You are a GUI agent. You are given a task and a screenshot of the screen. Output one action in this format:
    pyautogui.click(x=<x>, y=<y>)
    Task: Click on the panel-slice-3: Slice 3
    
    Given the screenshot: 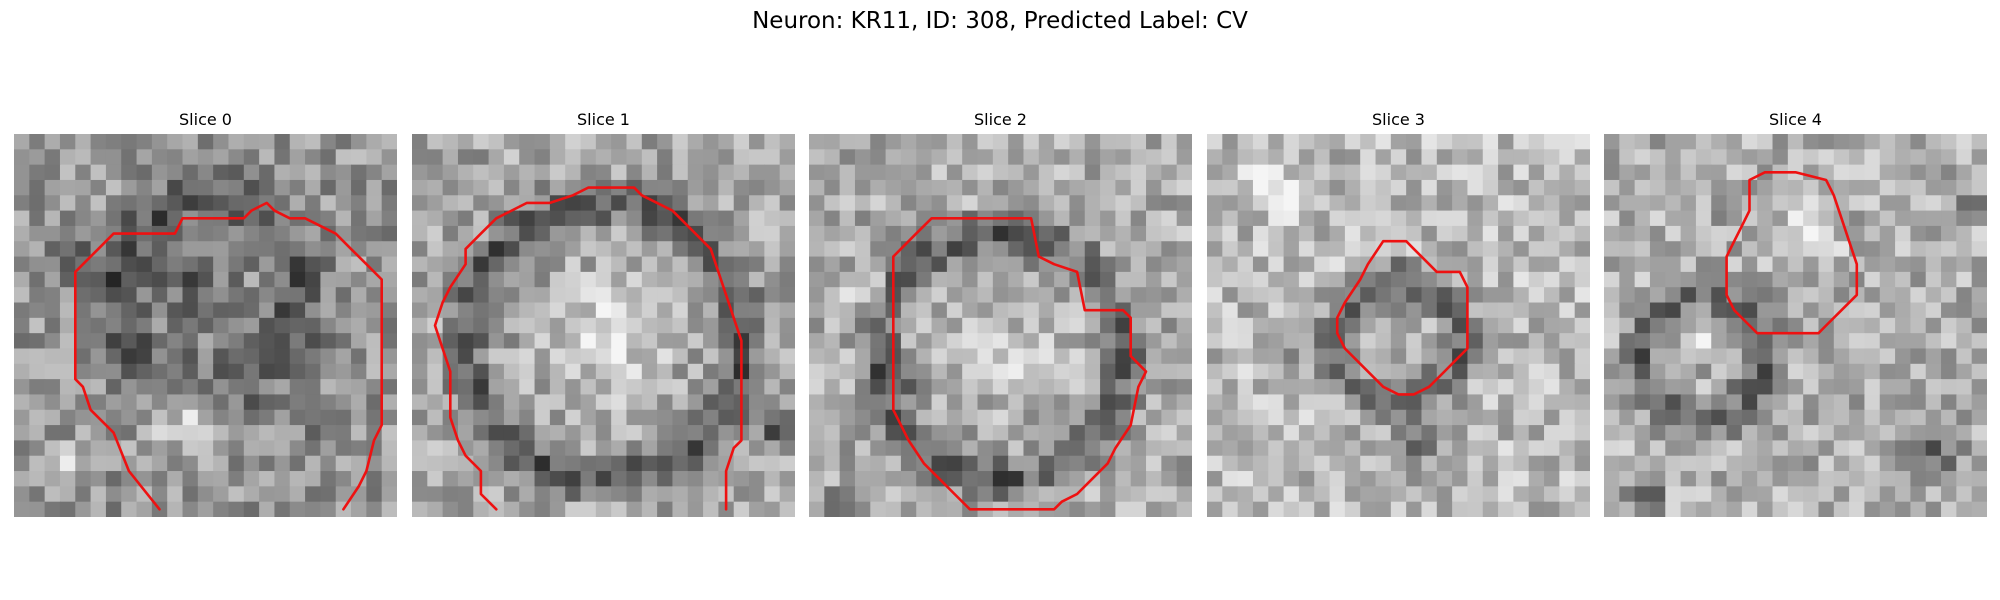 What is the action you would take?
    pyautogui.click(x=1398, y=312)
    